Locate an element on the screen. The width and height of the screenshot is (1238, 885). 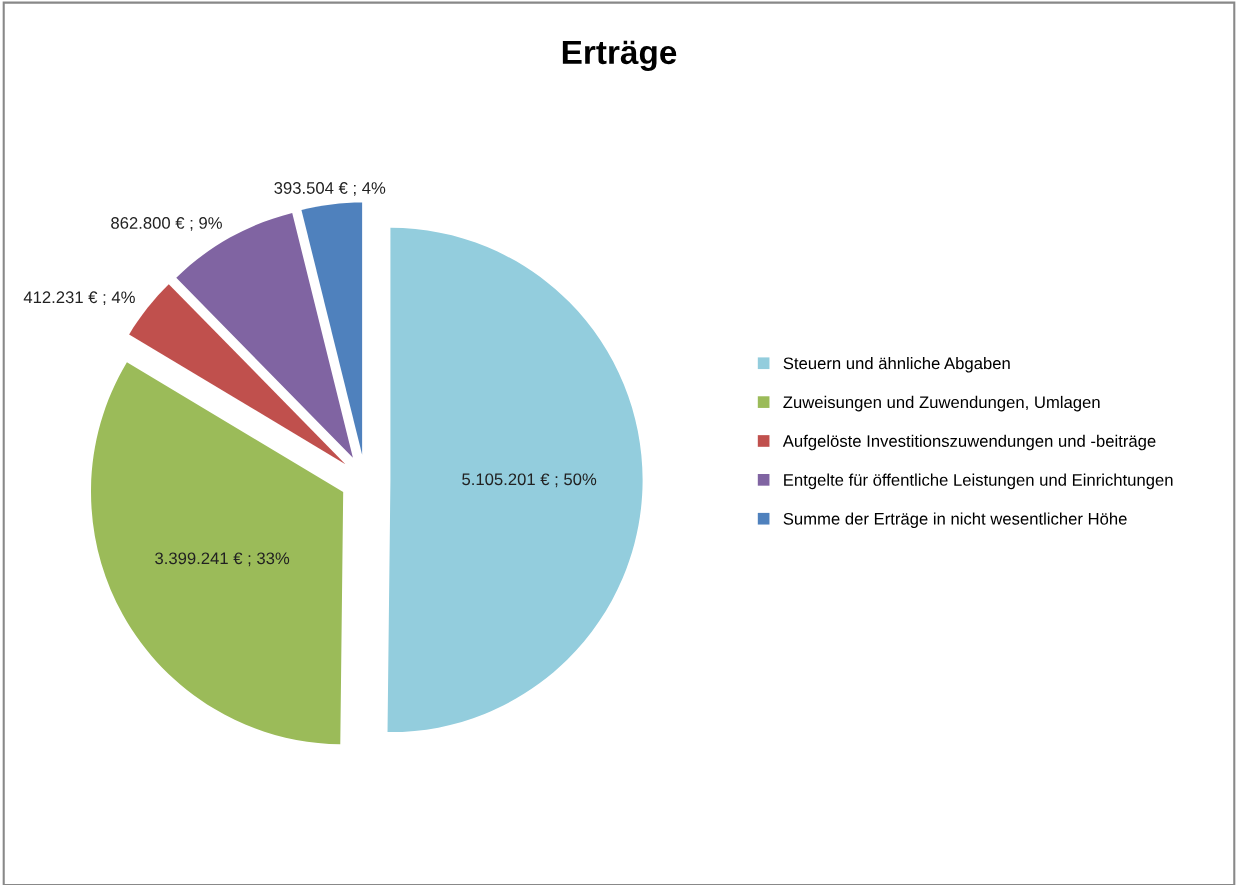
data-label: 5.105.201 € ; 50% is located at coordinates (529, 480).